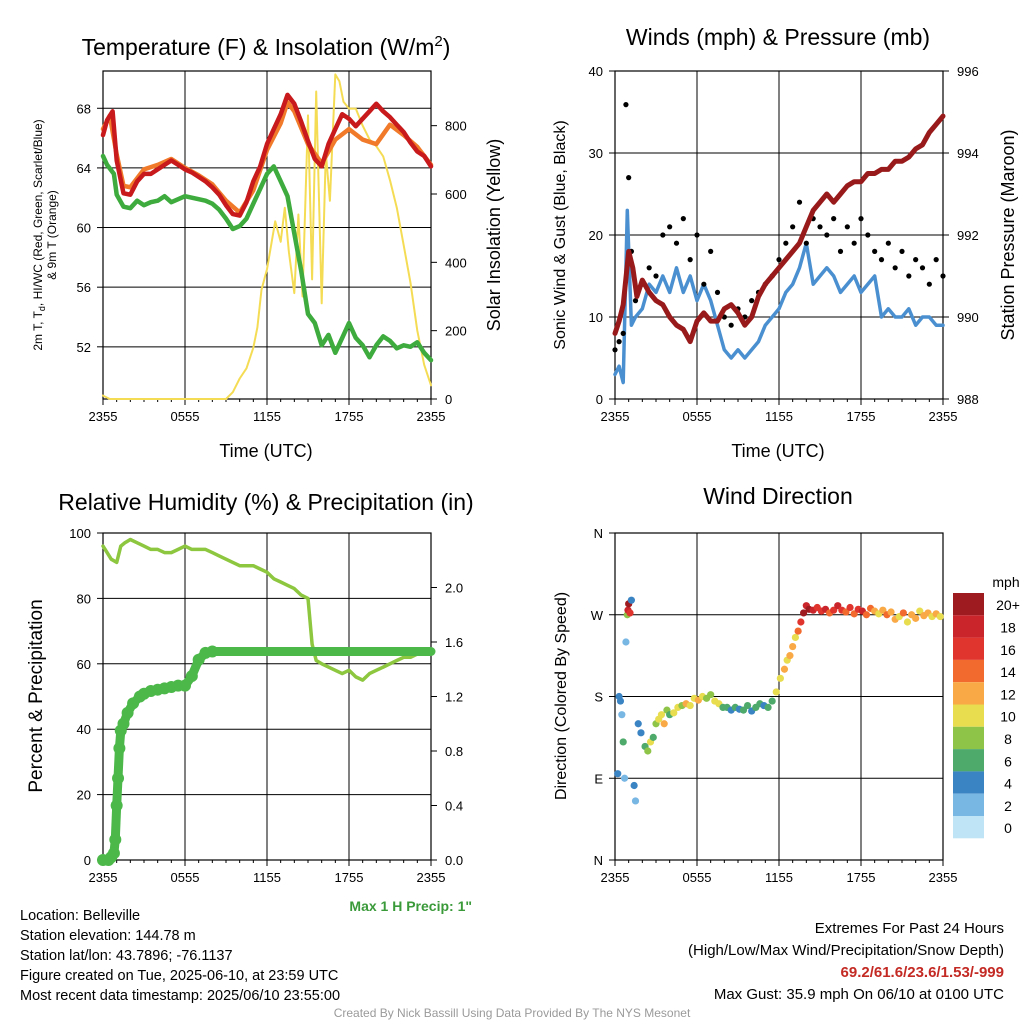  I want to click on speed-legend-label: 2, so click(1008, 806).